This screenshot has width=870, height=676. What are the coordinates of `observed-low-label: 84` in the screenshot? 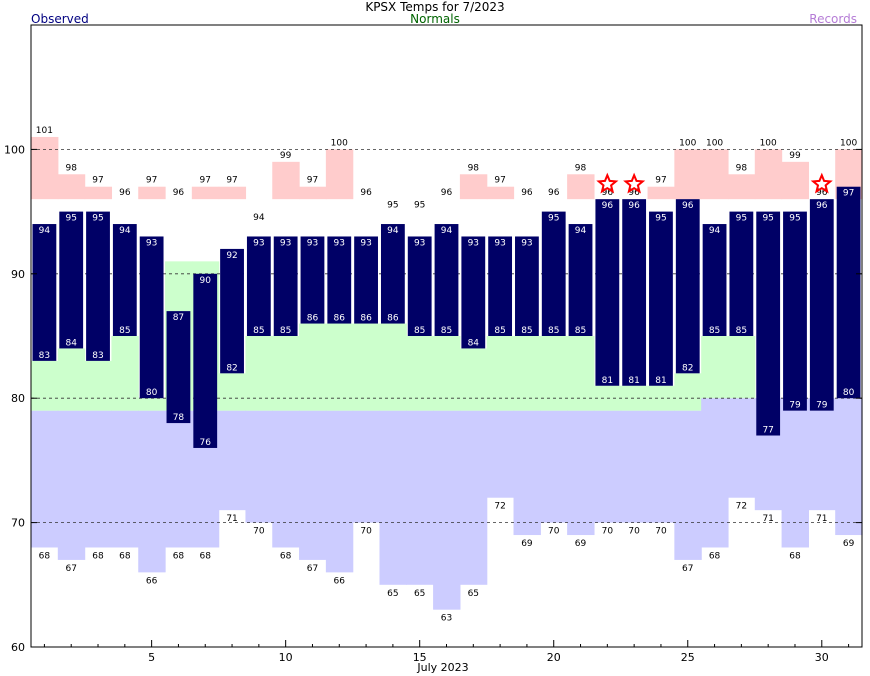 It's located at (474, 343).